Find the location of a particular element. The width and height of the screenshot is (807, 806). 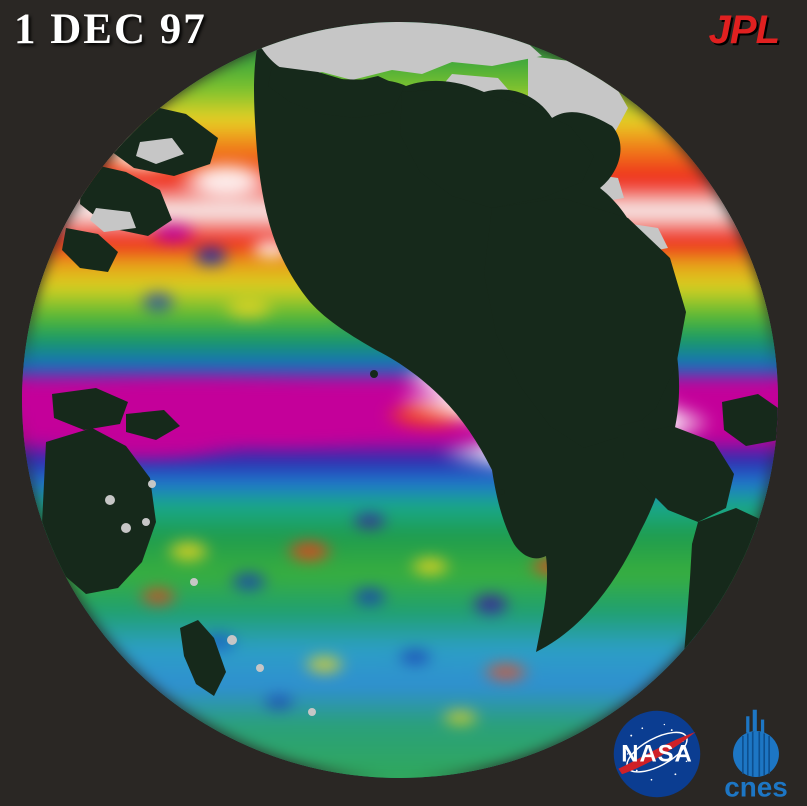

antarctic-ice-rim is located at coordinates (419, 759).